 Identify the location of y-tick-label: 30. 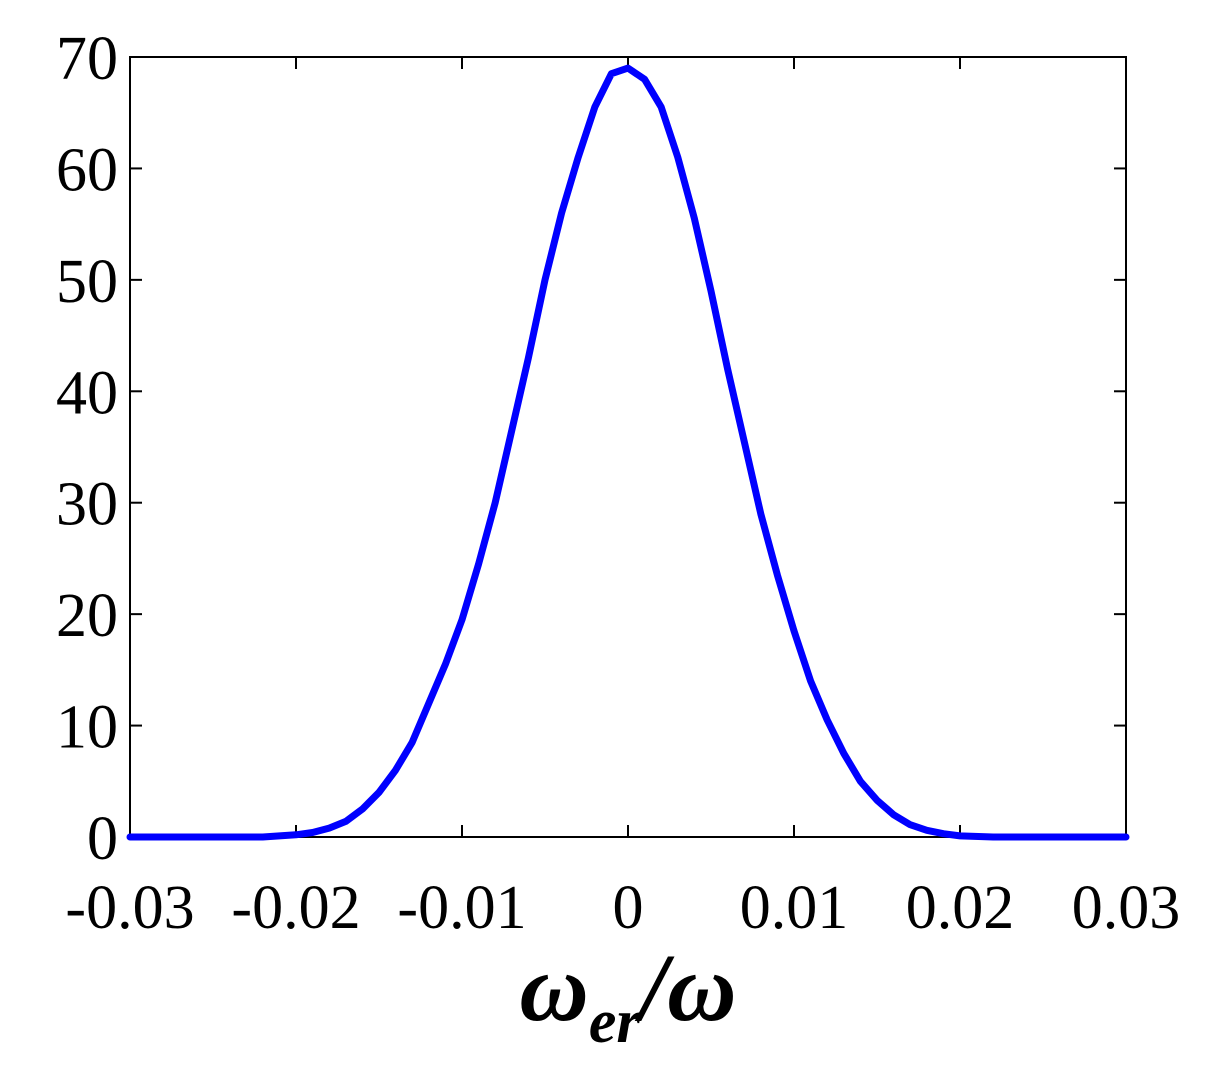
(87, 505).